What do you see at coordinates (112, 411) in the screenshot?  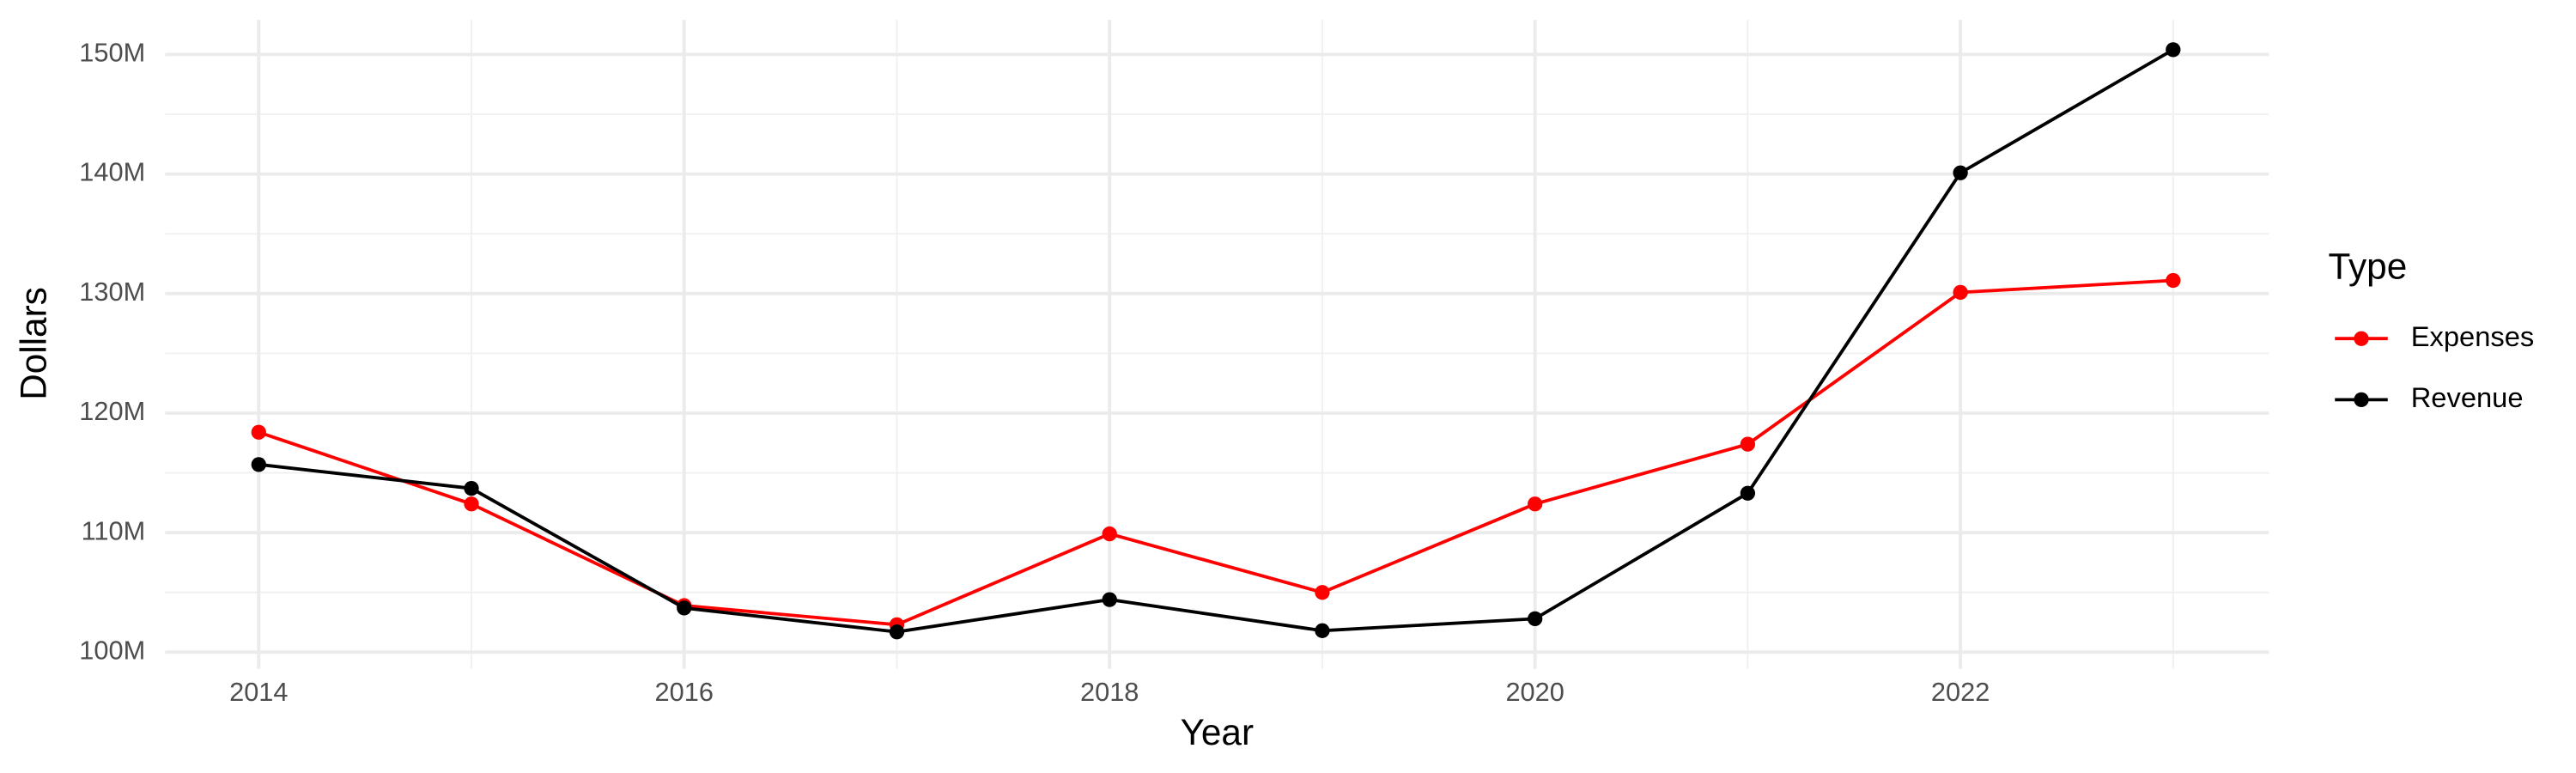 I see `y-tick-label: 120M` at bounding box center [112, 411].